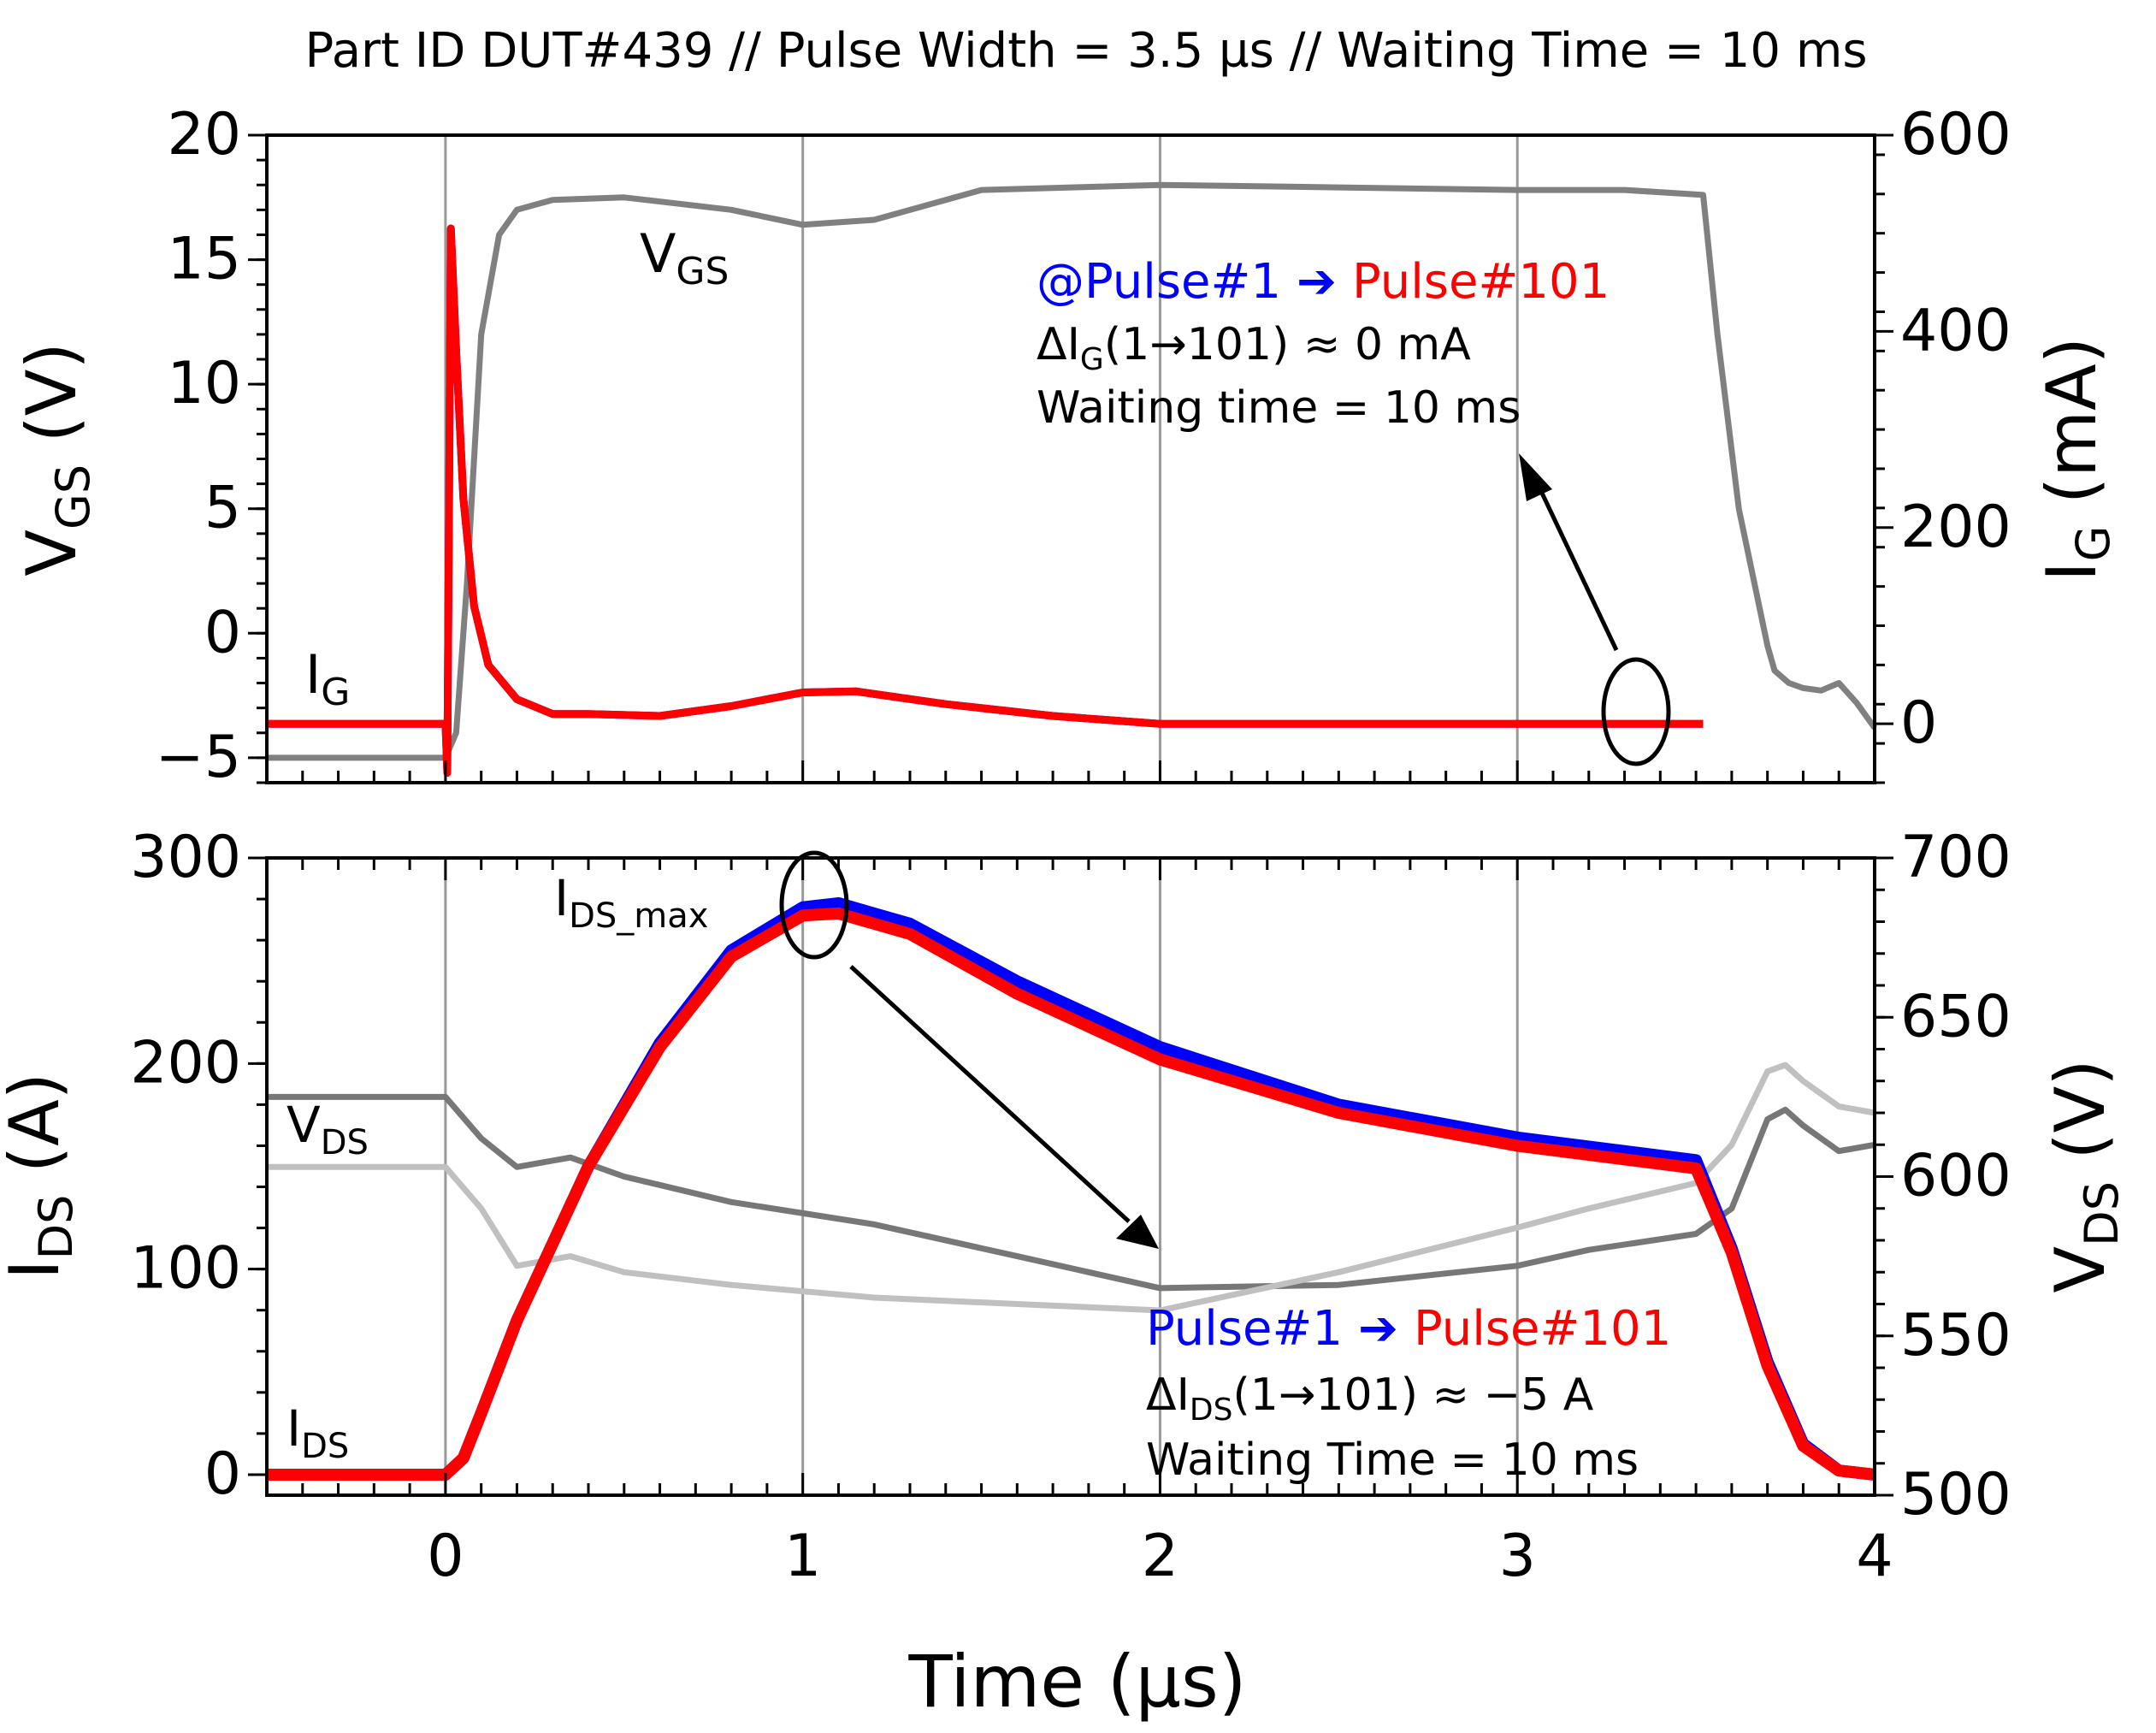 The height and width of the screenshot is (1733, 2156). I want to click on ig-curve-label: IG, so click(327, 679).